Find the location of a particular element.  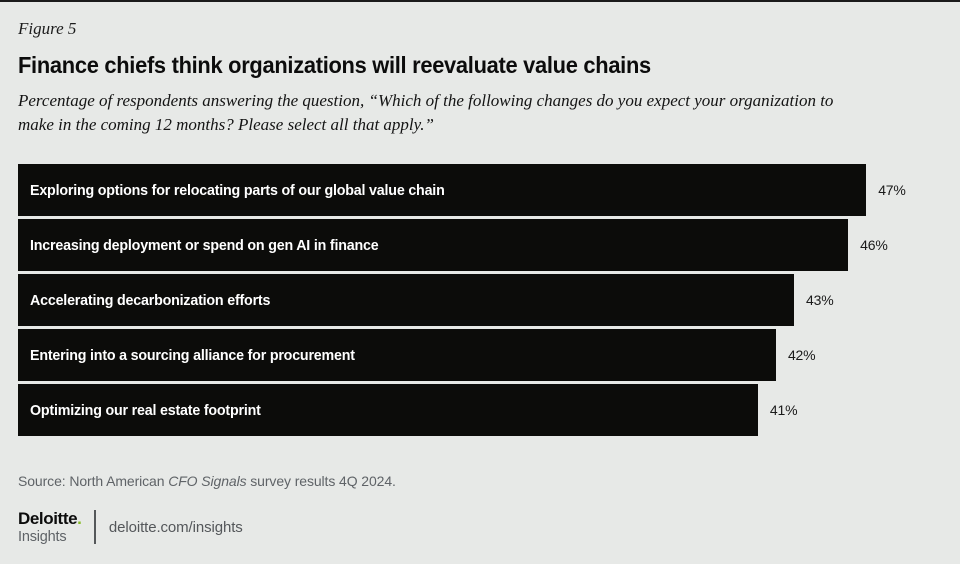

top-border-rule is located at coordinates (480, 1).